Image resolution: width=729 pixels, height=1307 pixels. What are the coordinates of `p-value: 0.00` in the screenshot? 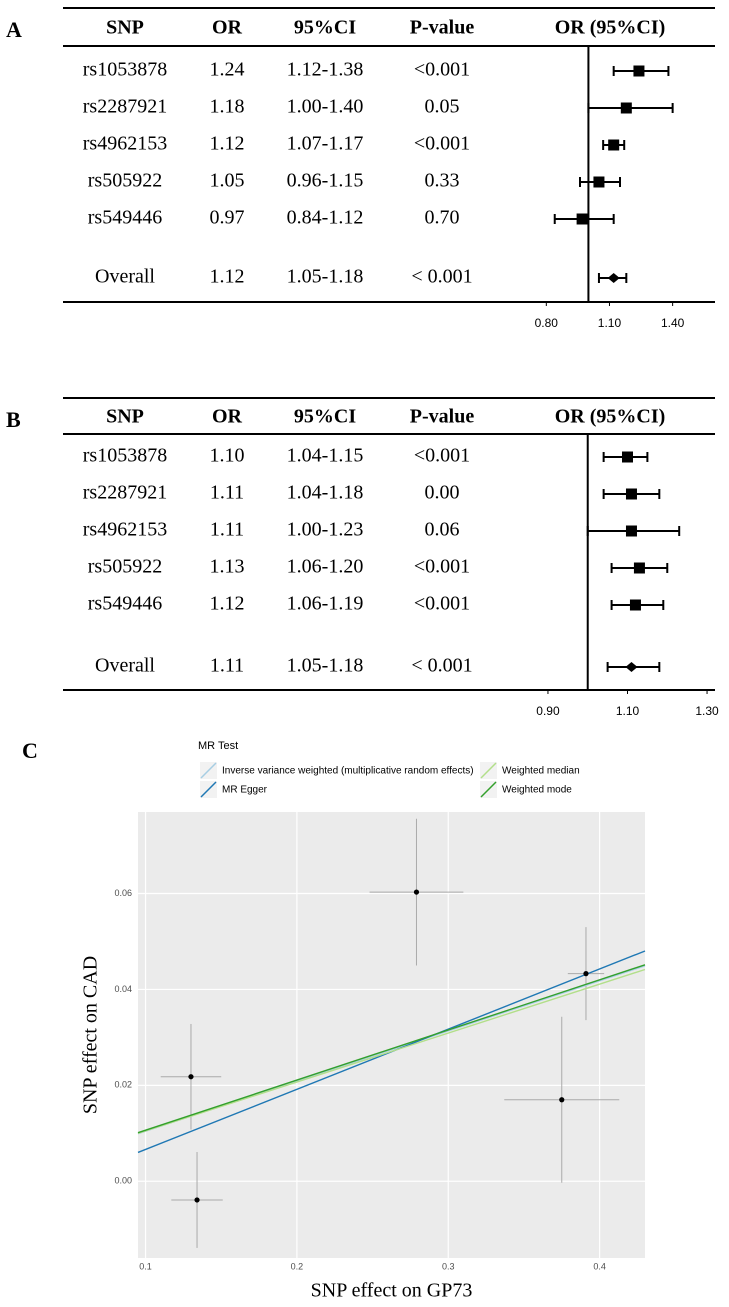 It's located at (442, 493).